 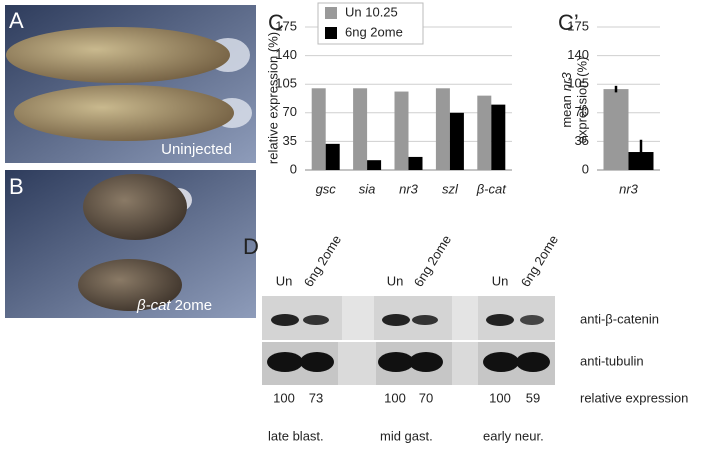 I want to click on photo-a, so click(x=130, y=84).